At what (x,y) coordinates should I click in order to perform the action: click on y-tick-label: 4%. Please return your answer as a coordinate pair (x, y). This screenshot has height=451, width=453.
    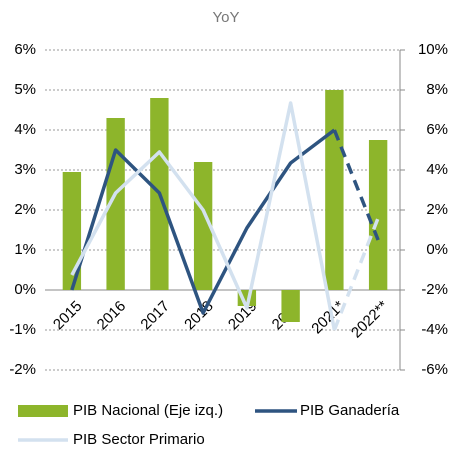
    Looking at the image, I should click on (25, 129).